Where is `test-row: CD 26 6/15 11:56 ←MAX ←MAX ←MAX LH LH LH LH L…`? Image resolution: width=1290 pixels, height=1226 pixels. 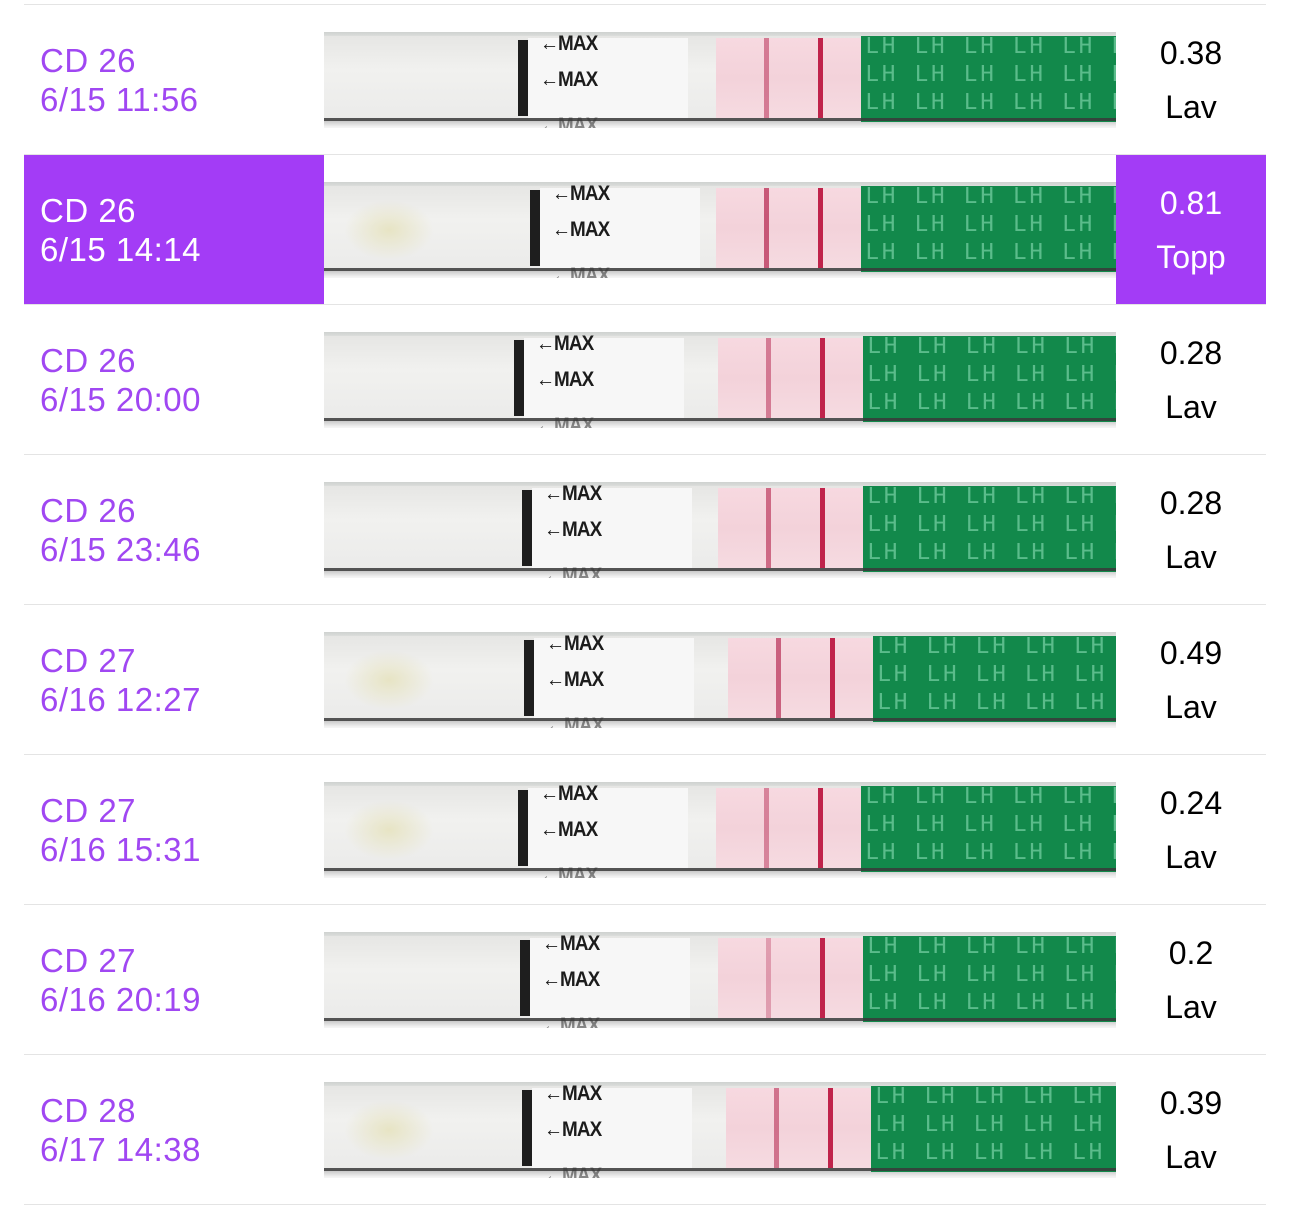 test-row: CD 26 6/15 11:56 ←MAX ←MAX ←MAX LH LH LH LH L… is located at coordinates (645, 79).